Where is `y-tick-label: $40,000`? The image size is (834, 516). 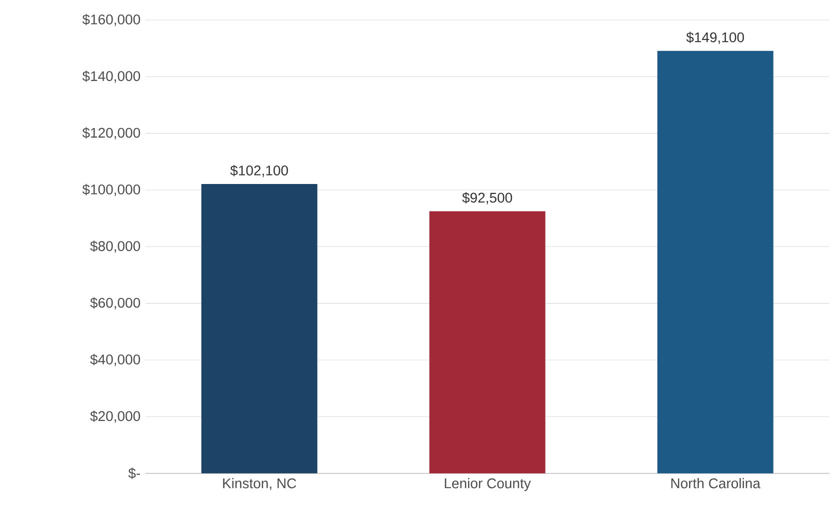 y-tick-label: $40,000 is located at coordinates (115, 360).